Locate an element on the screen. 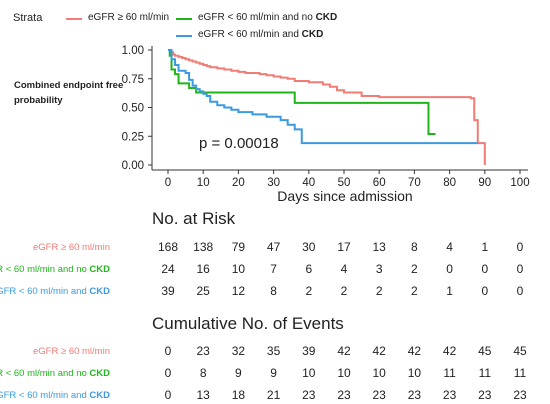 This screenshot has width=550, height=404. events-cell: 35 is located at coordinates (273, 351).